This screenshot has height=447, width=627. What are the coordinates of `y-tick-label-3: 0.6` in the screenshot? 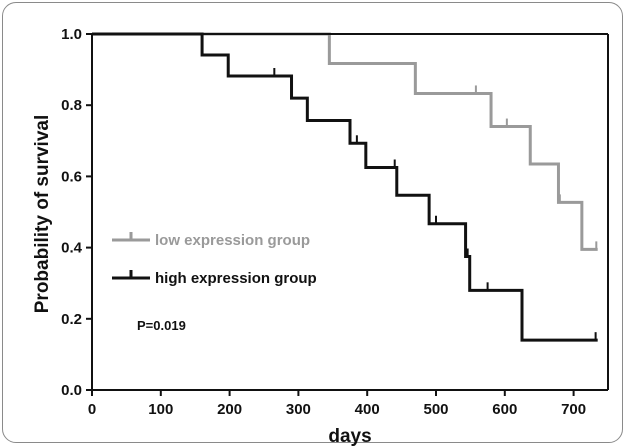 It's located at (71, 176).